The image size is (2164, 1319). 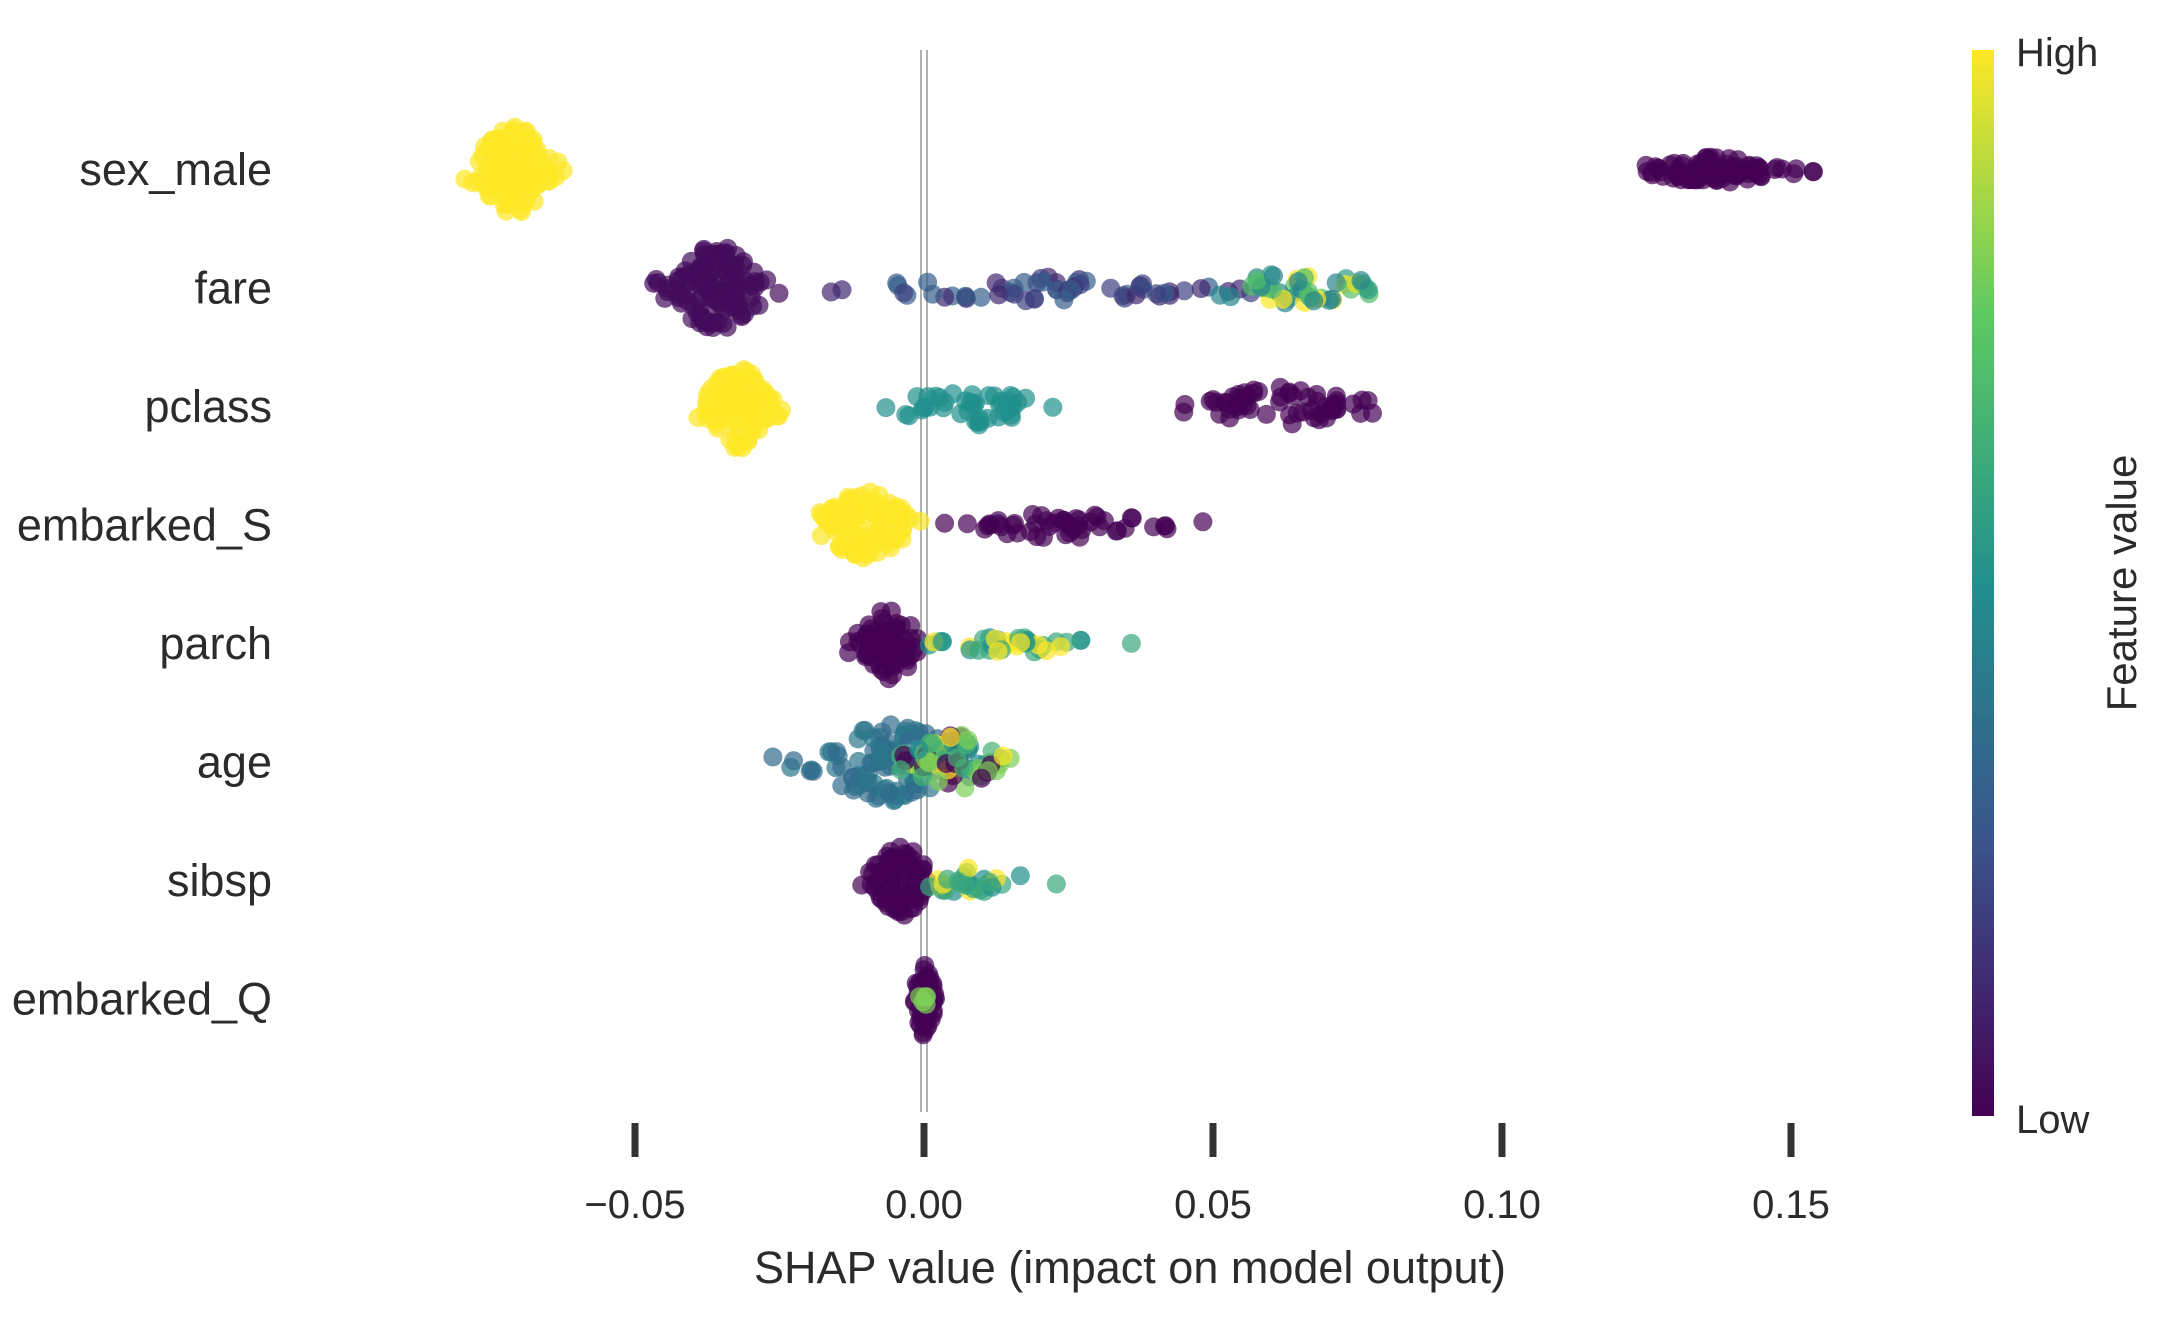 I want to click on colorbar: High Low Feature value, so click(x=2058, y=586).